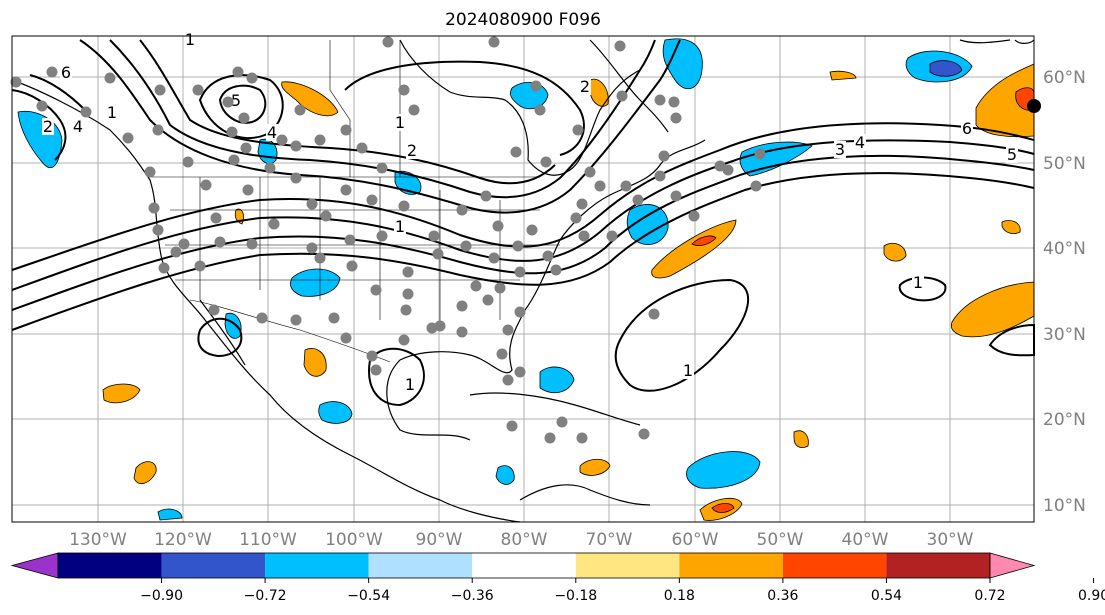 The width and height of the screenshot is (1105, 615). Describe the element at coordinates (190, 39) in the screenshot. I see `contour-label: 1` at that location.